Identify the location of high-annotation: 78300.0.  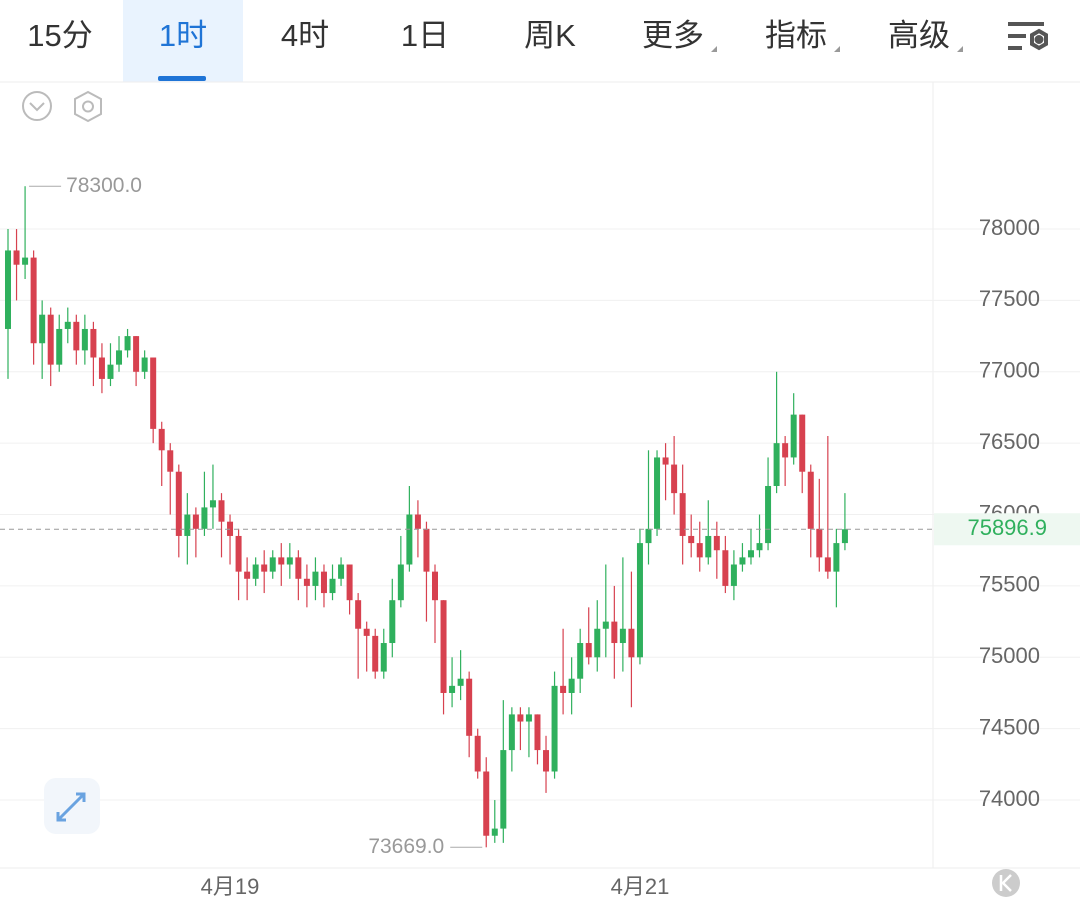
(104, 185).